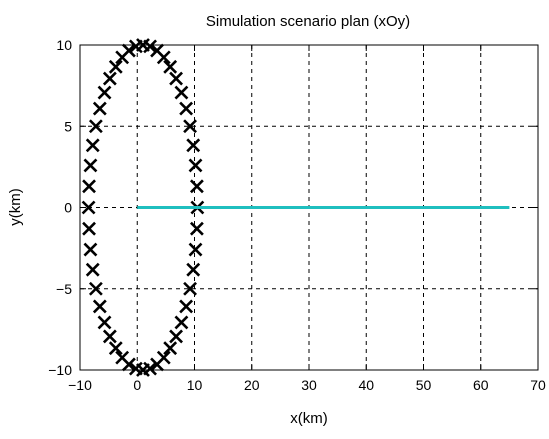 This screenshot has width=549, height=439. Describe the element at coordinates (64, 289) in the screenshot. I see `y-tick-label: −5` at that location.